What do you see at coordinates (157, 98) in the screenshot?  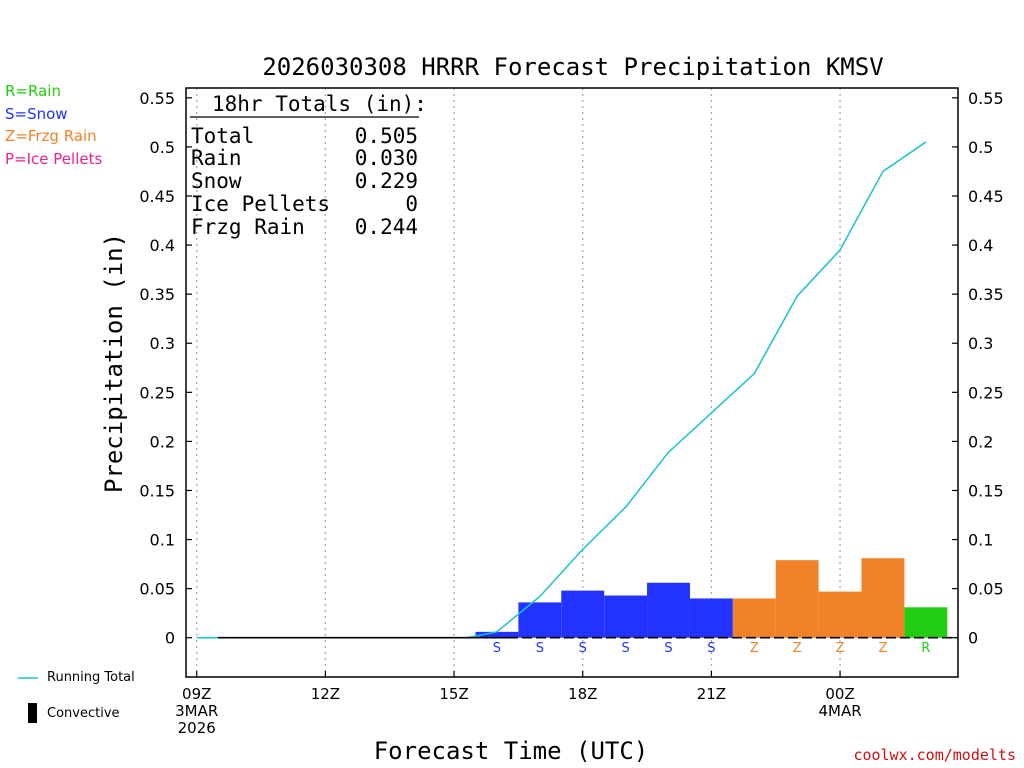 I see `y-tick-label-left: 0.55` at bounding box center [157, 98].